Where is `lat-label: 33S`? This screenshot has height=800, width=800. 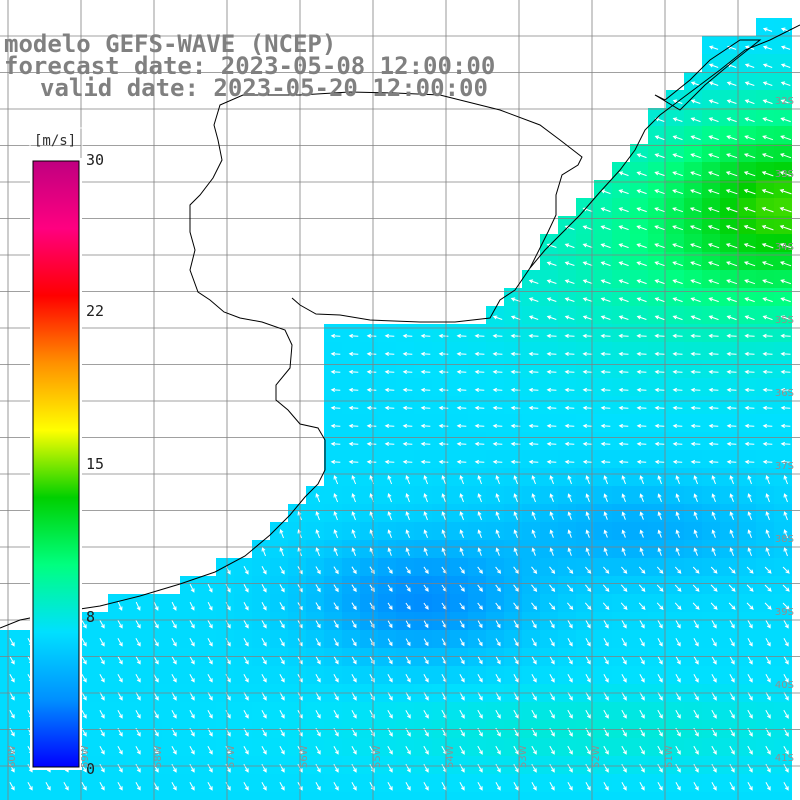
lat-label: 33S is located at coordinates (784, 174).